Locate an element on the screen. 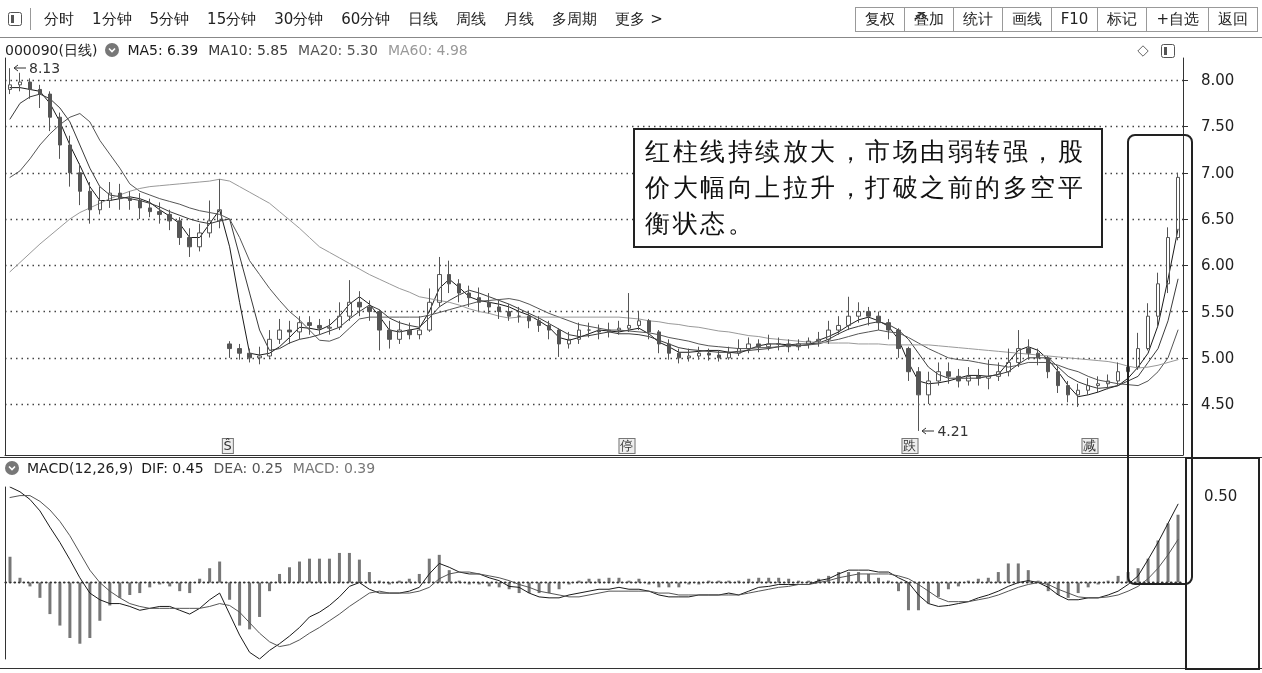 The image size is (1262, 673). text: 分时 is located at coordinates (59, 19).